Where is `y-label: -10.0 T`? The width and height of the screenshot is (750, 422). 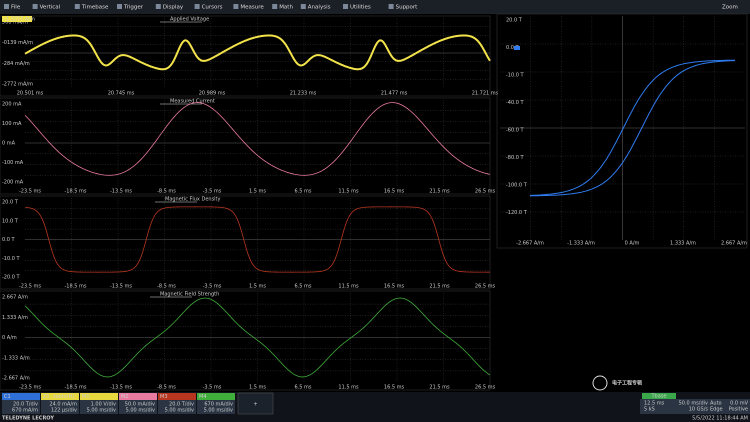 y-label: -10.0 T is located at coordinates (515, 76).